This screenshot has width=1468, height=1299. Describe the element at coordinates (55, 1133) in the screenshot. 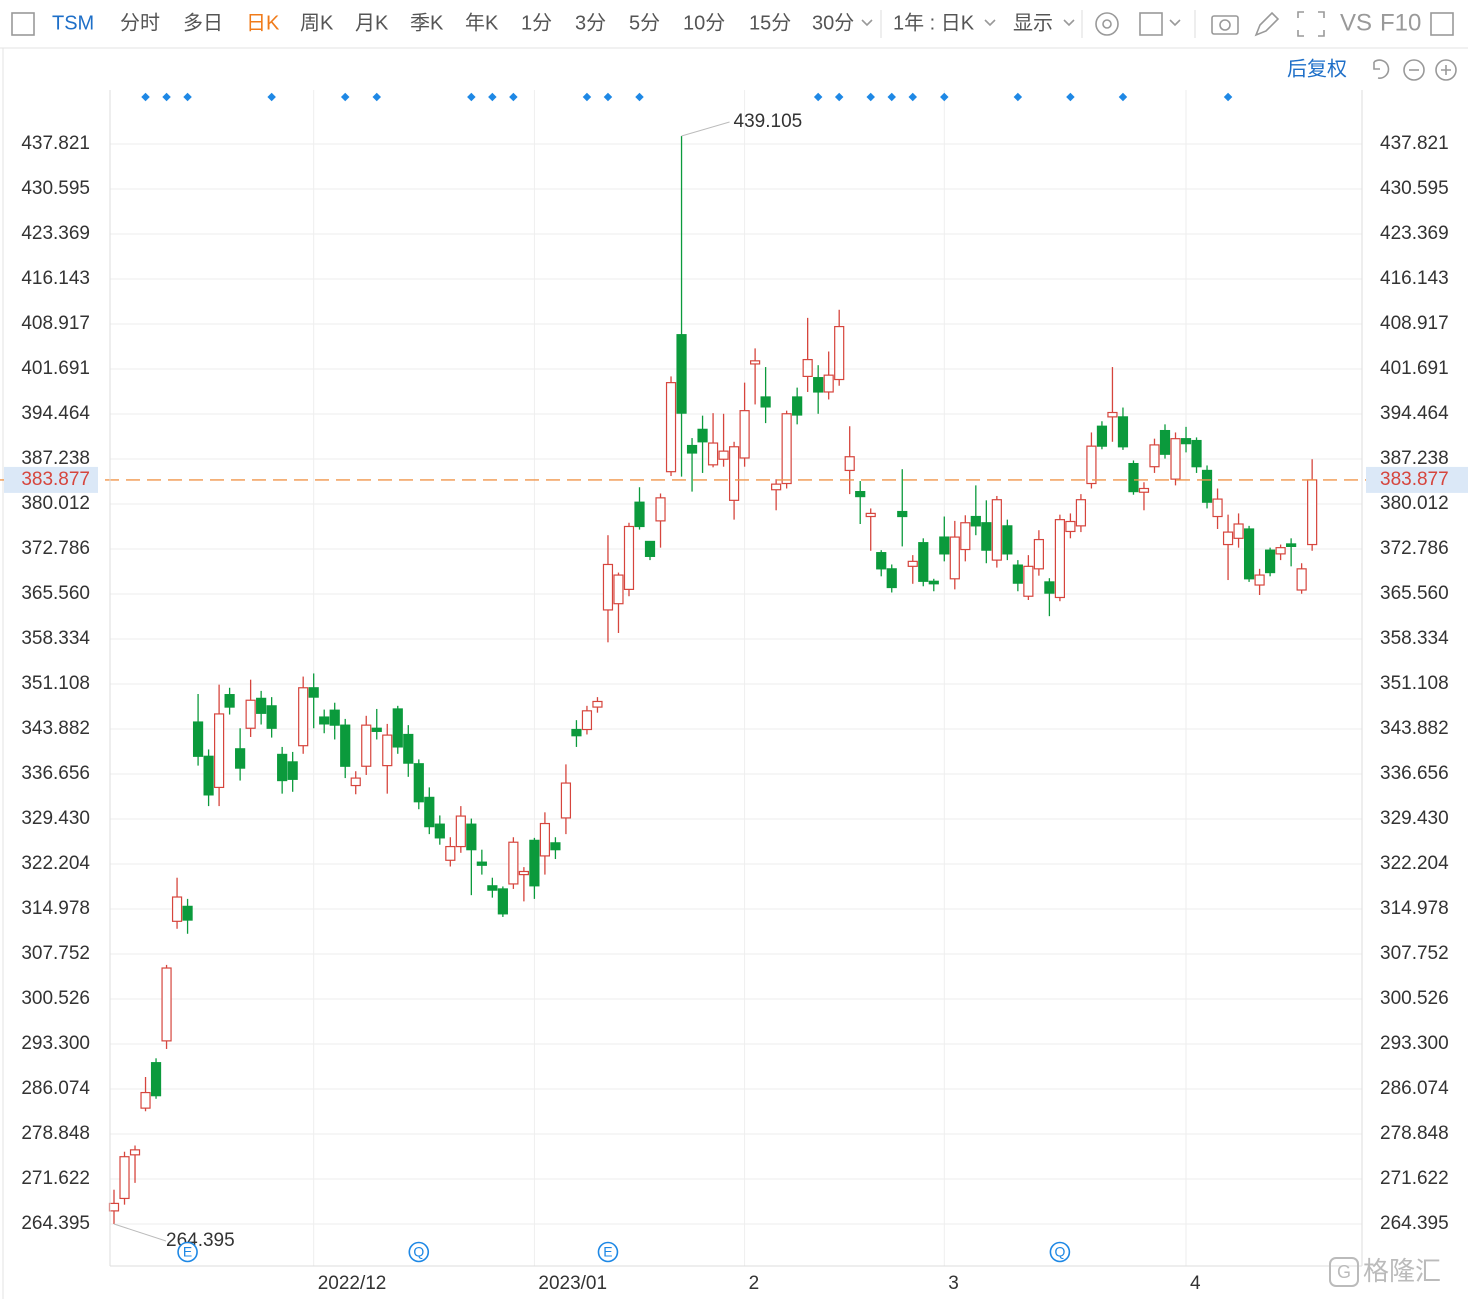

I see `y-tick-label: 278.848` at that location.